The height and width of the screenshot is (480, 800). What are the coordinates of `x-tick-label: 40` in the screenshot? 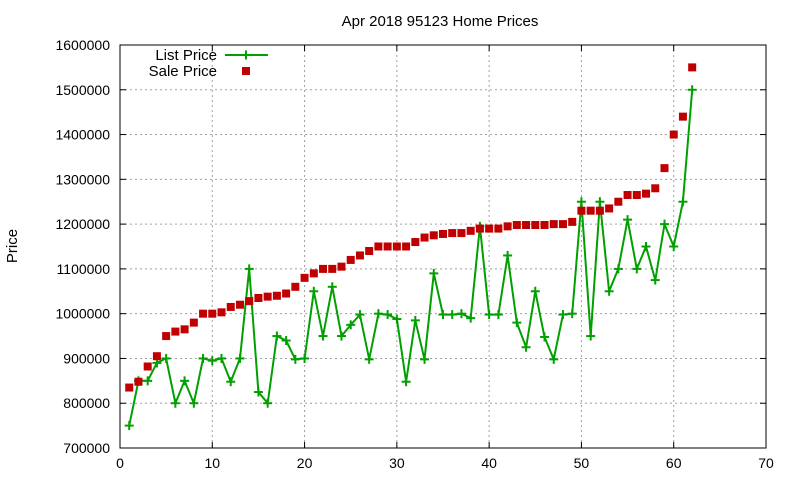 It's located at (489, 463).